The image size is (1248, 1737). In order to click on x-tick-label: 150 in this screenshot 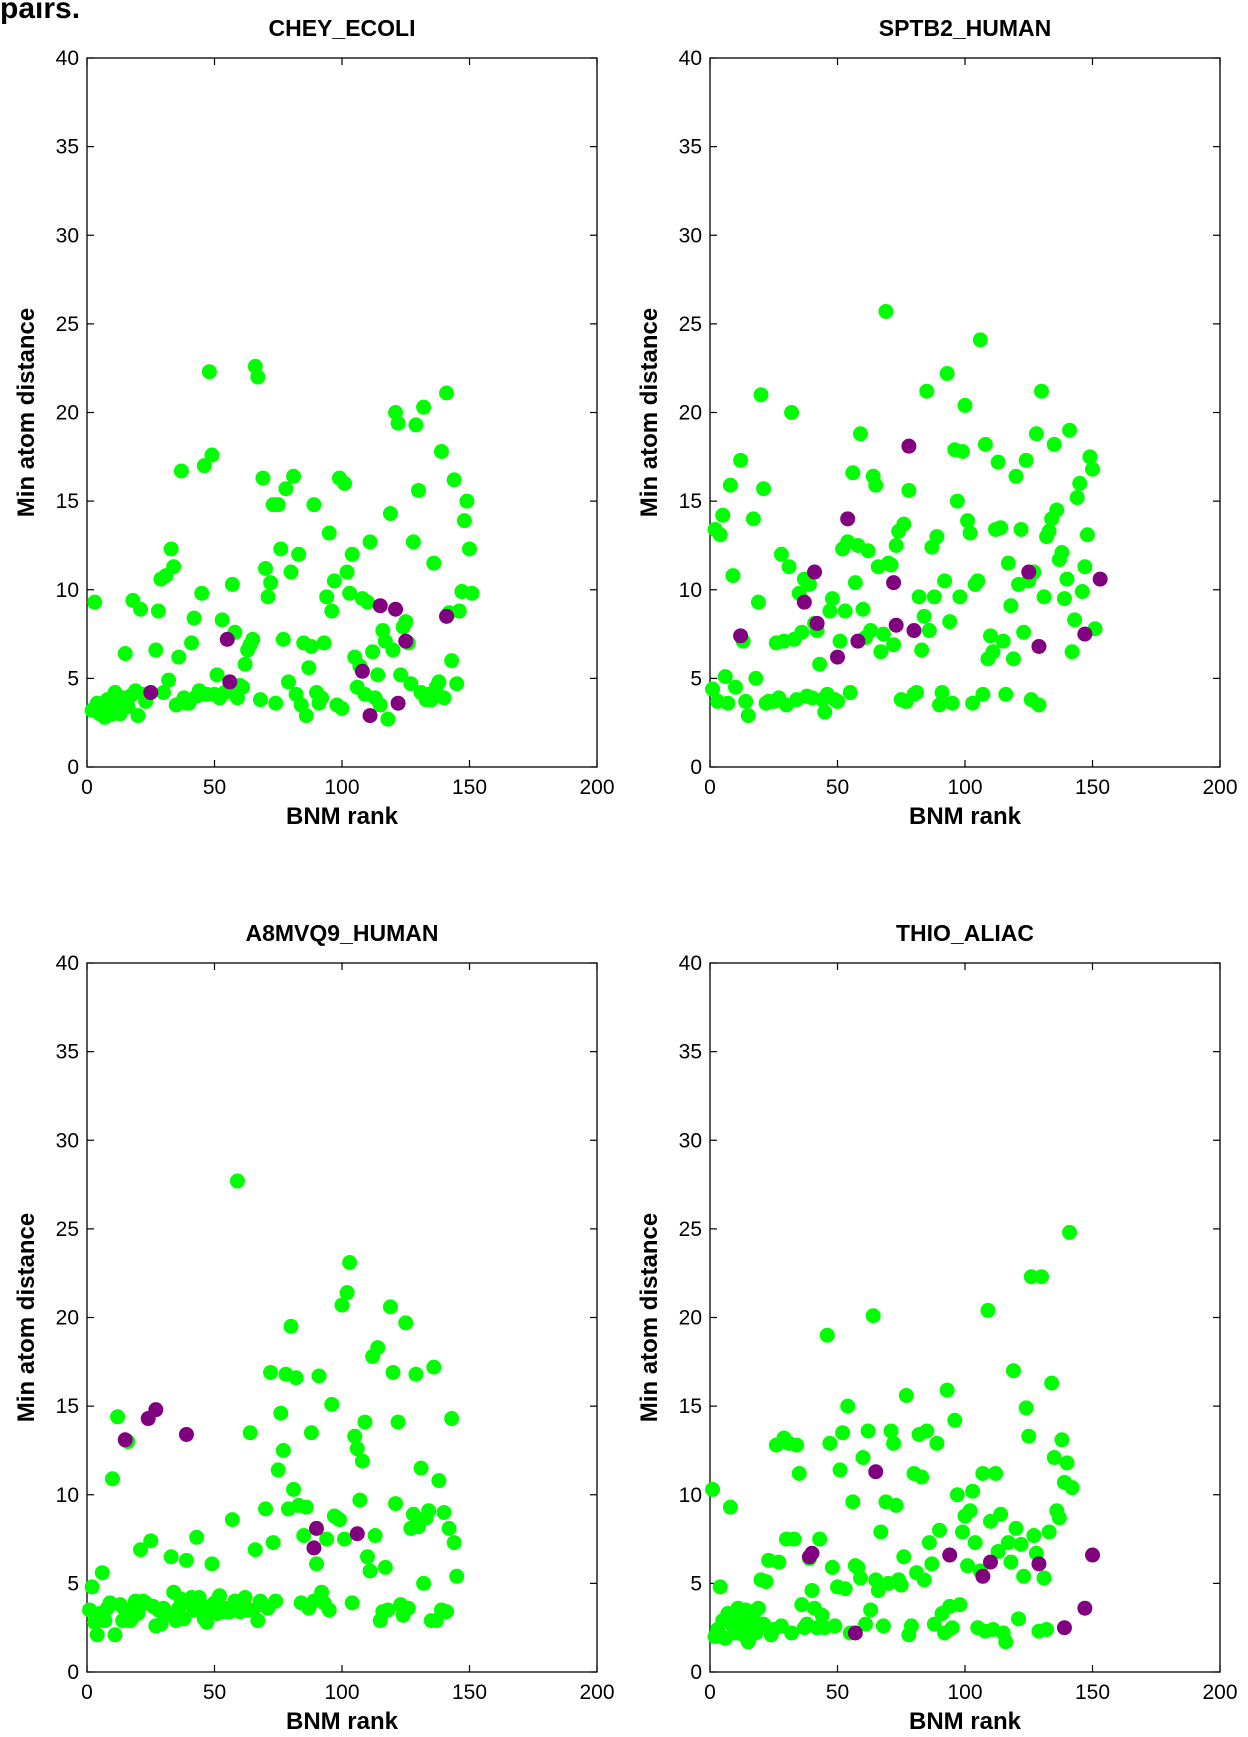, I will do `click(1092, 787)`.